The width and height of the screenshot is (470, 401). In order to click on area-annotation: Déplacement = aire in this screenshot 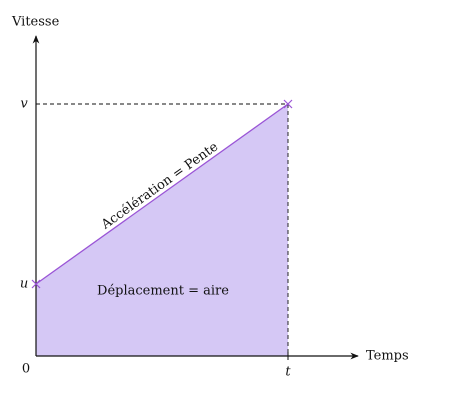, I will do `click(163, 291)`.